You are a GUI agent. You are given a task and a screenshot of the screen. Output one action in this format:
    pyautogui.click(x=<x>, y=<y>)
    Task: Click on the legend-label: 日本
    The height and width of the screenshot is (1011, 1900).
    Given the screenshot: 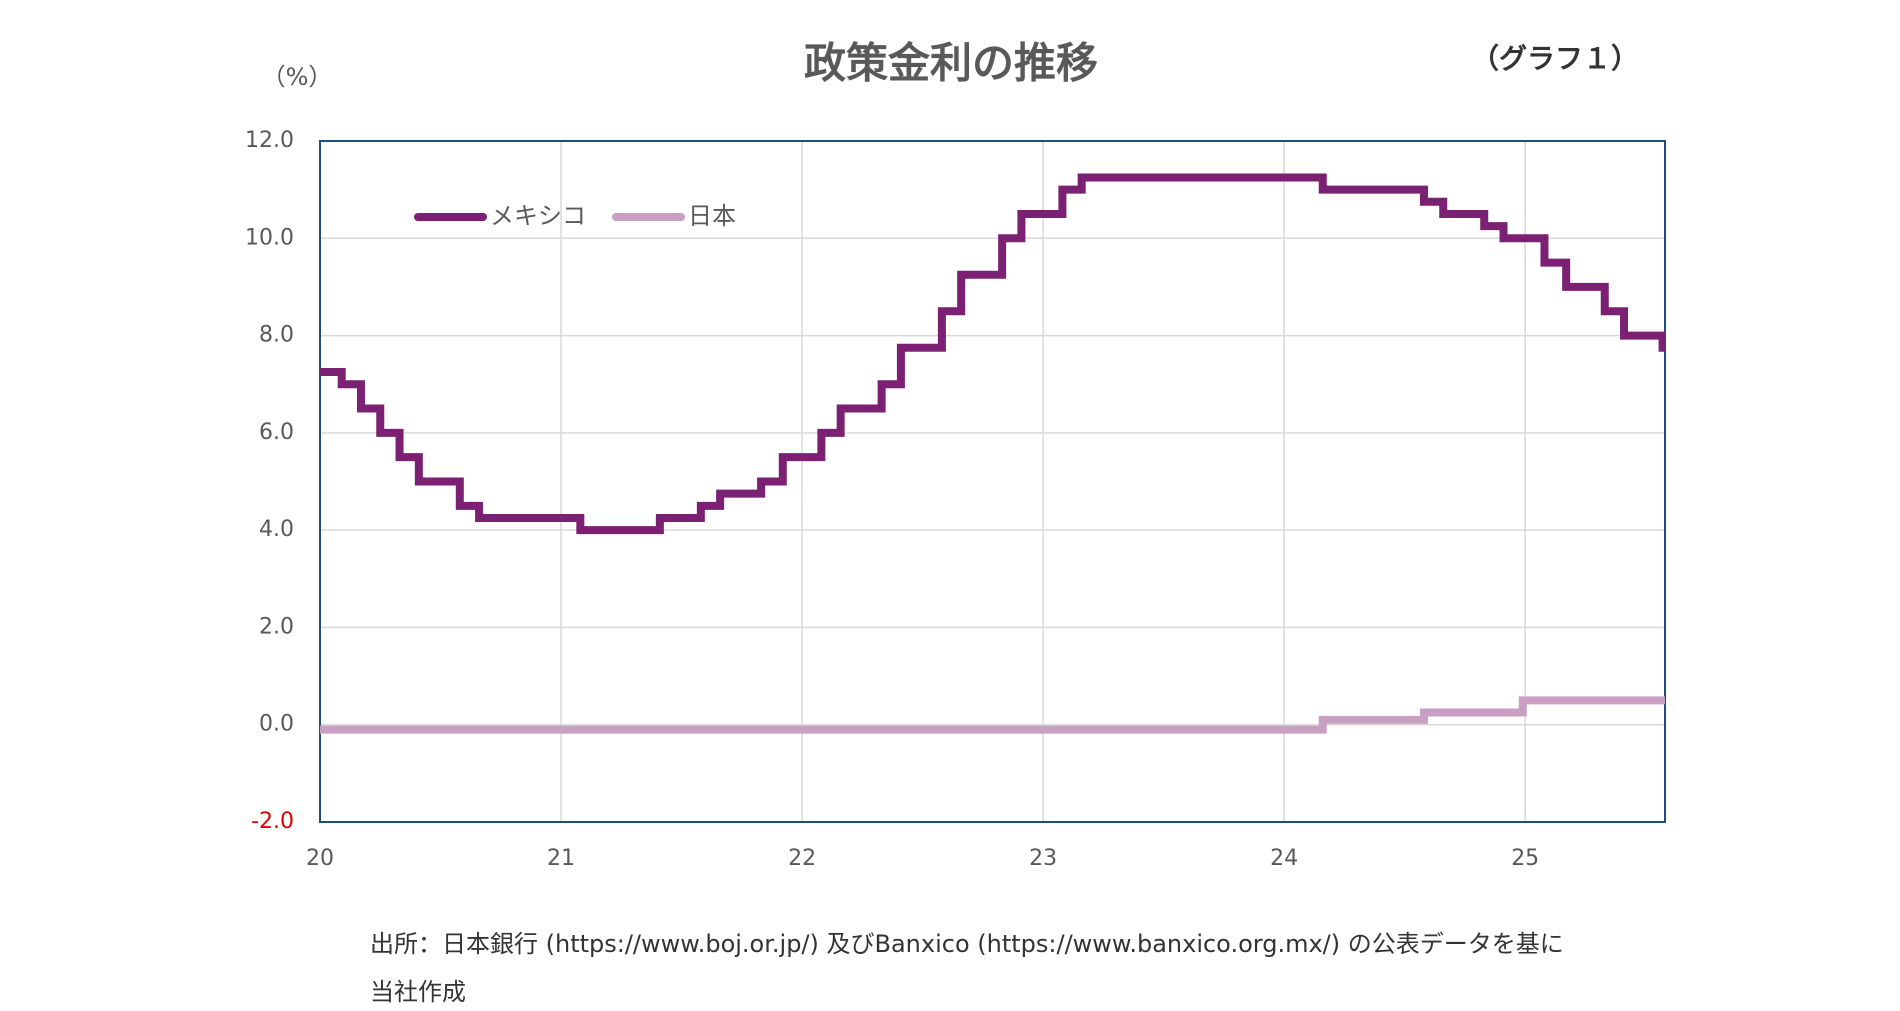 What is the action you would take?
    pyautogui.click(x=712, y=216)
    